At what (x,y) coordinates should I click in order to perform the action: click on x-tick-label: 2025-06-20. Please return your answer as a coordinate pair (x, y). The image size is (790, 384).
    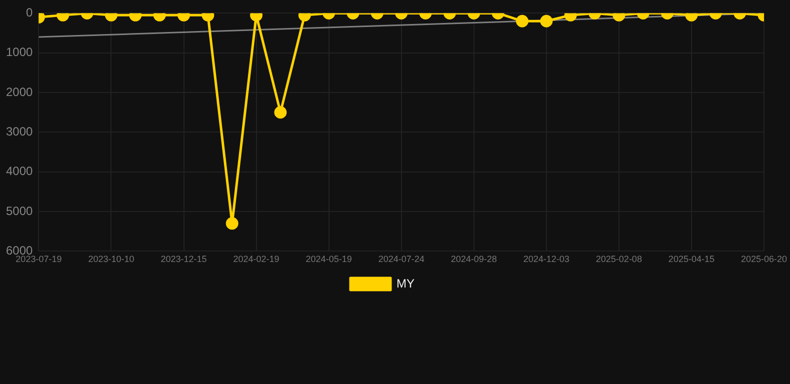
    Looking at the image, I should click on (764, 259).